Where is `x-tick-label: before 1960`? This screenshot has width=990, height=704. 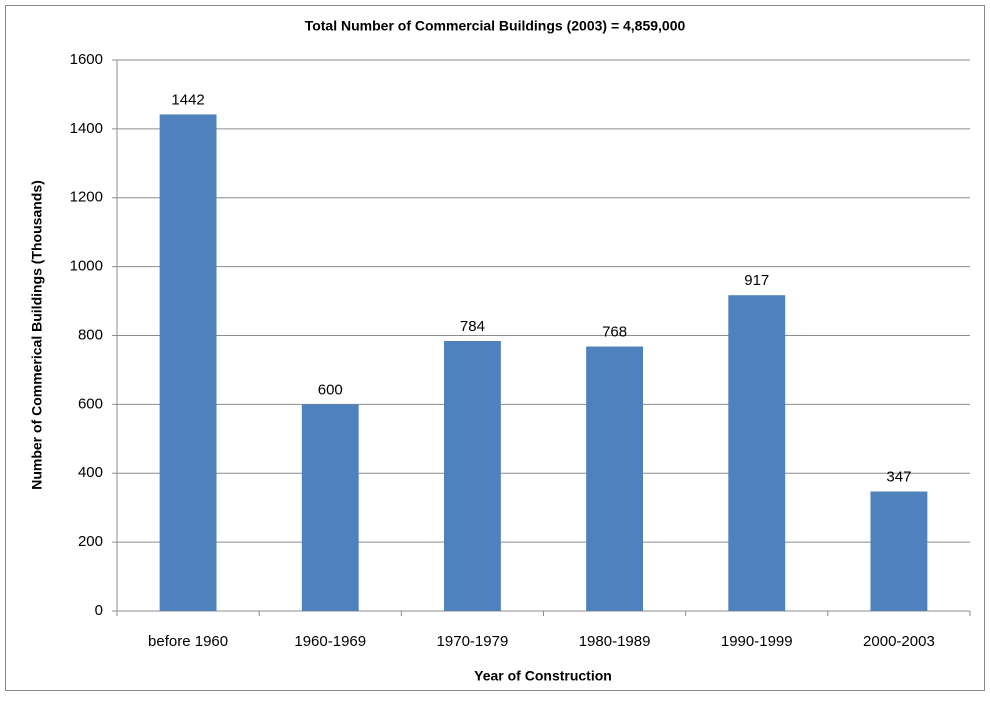 x-tick-label: before 1960 is located at coordinates (188, 641).